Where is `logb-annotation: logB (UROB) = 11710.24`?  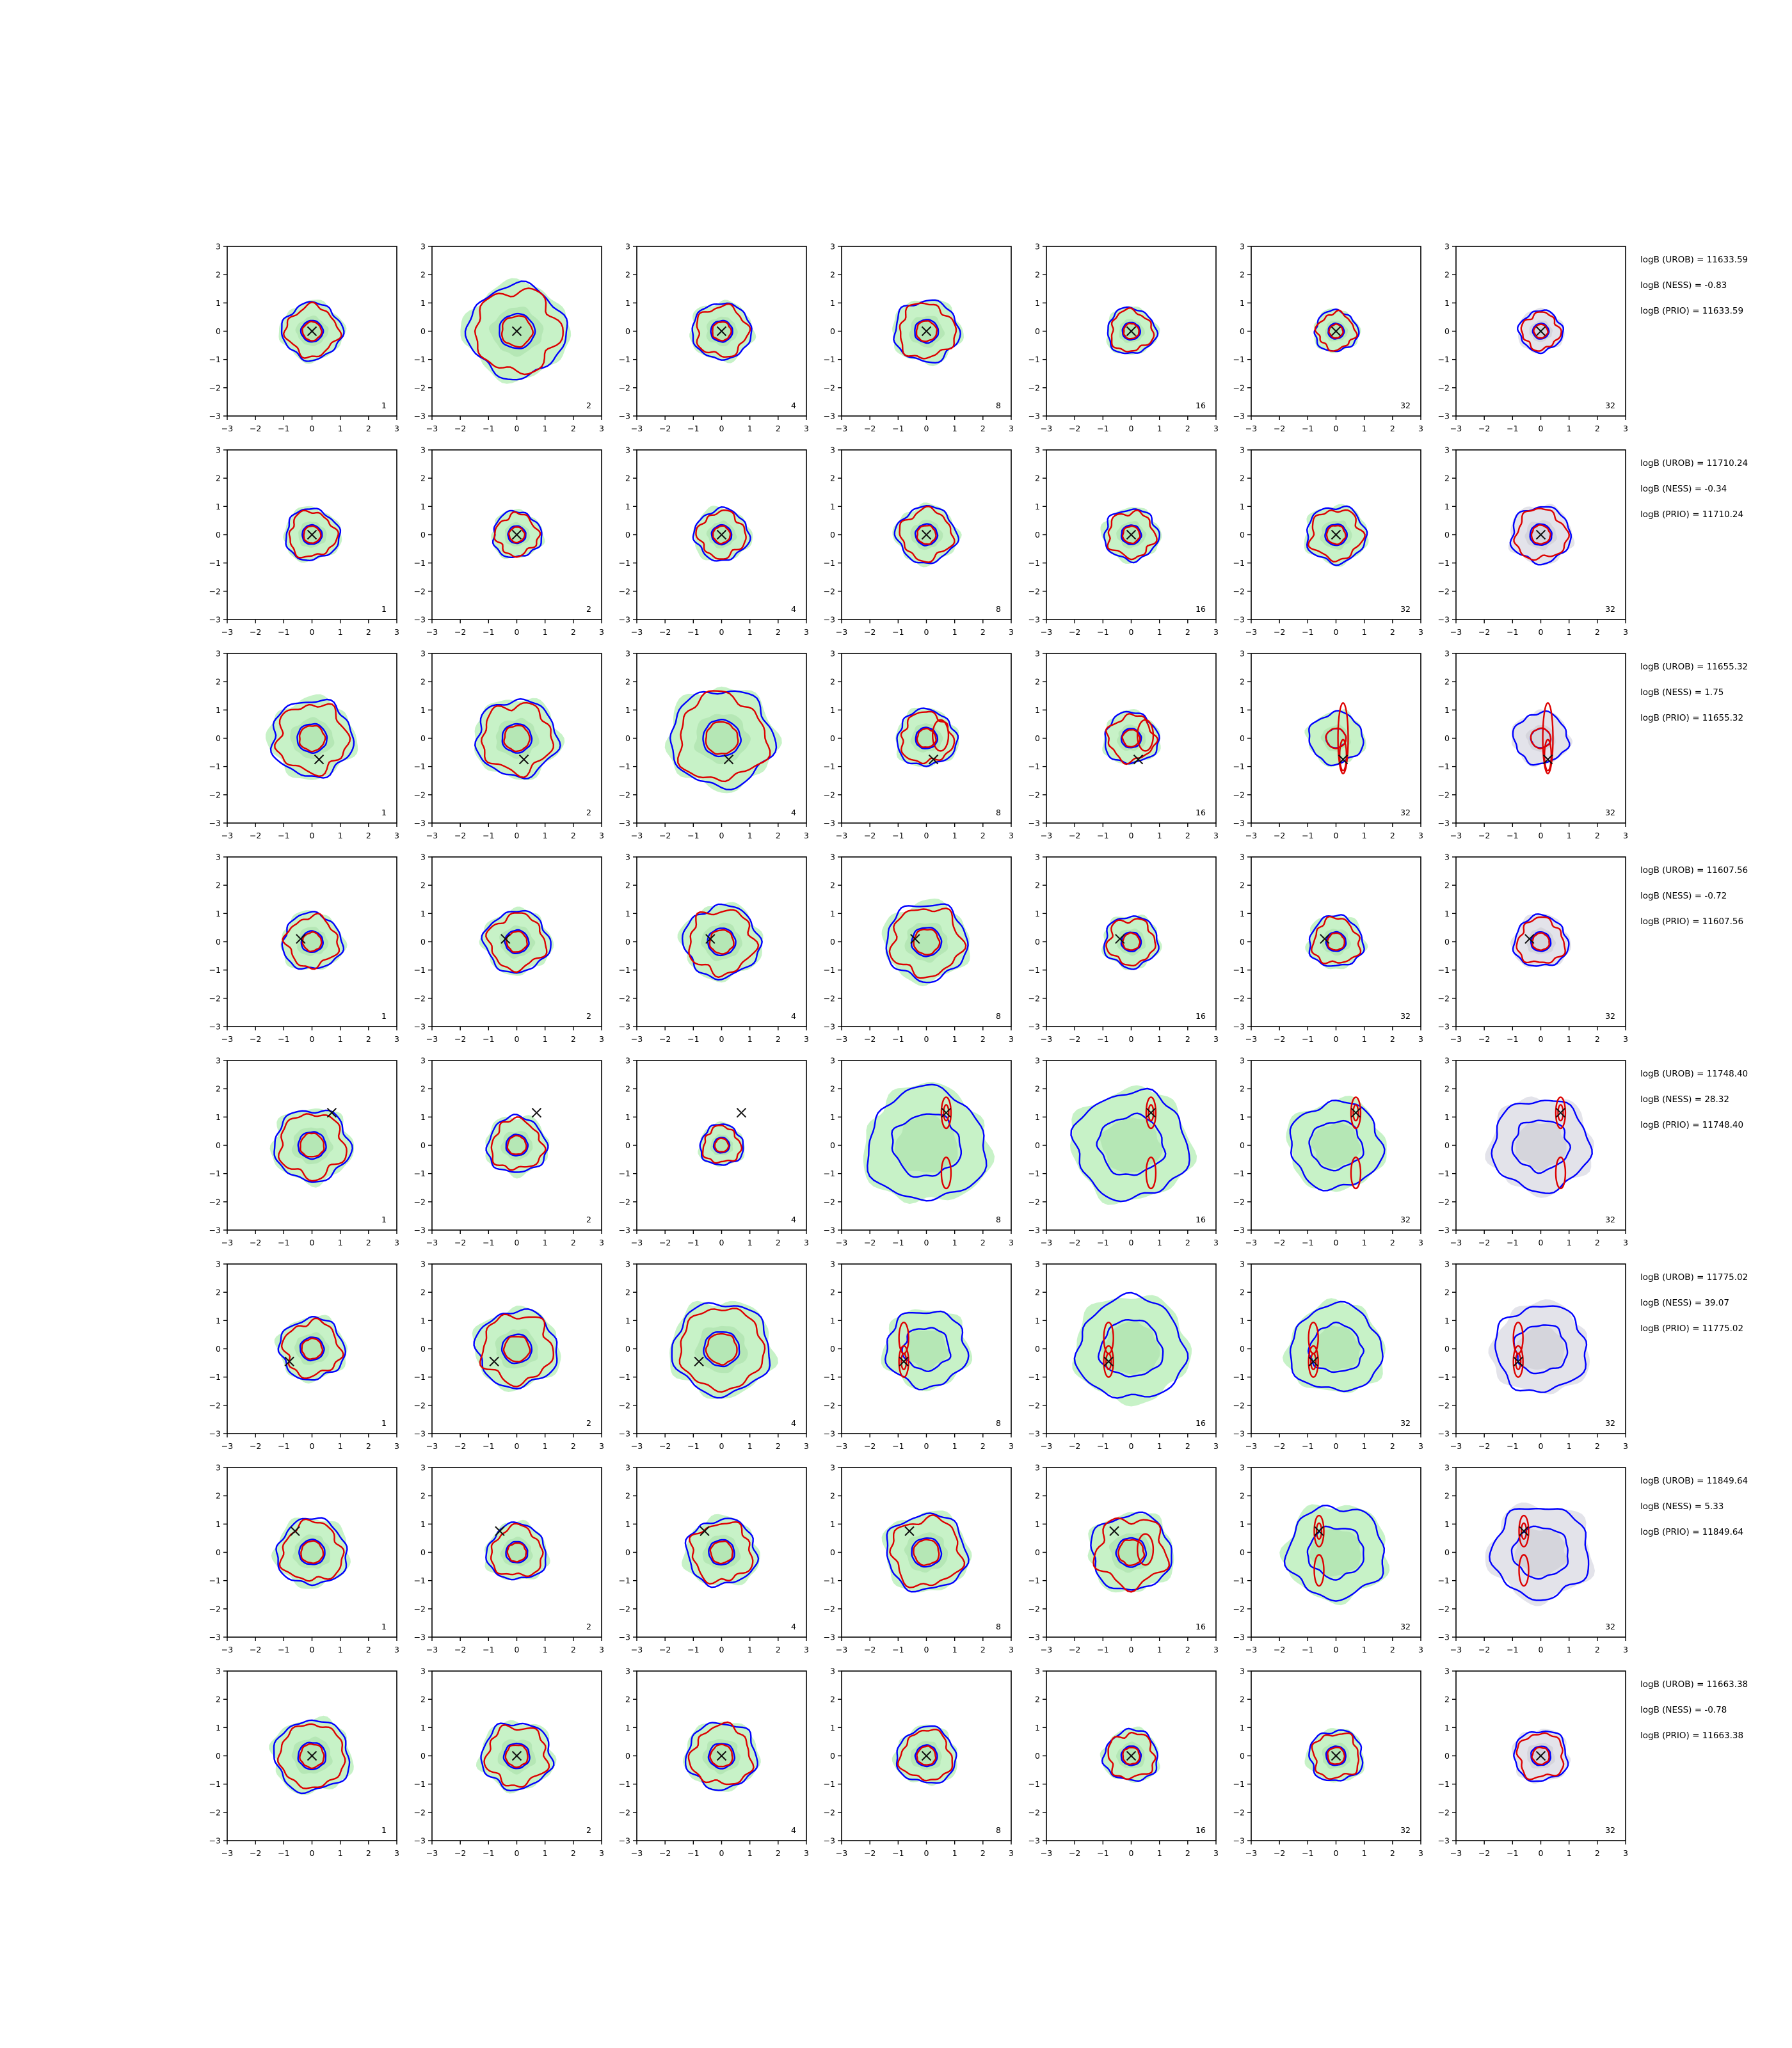
logb-annotation: logB (UROB) = 11710.24 is located at coordinates (1694, 463).